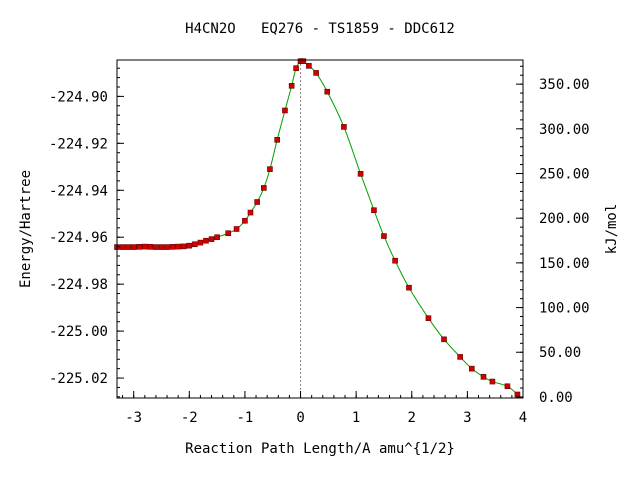 Image resolution: width=640 pixels, height=480 pixels. I want to click on chart-title: H4CN2O EQ276 - TS1859 - DDC612, so click(320, 29).